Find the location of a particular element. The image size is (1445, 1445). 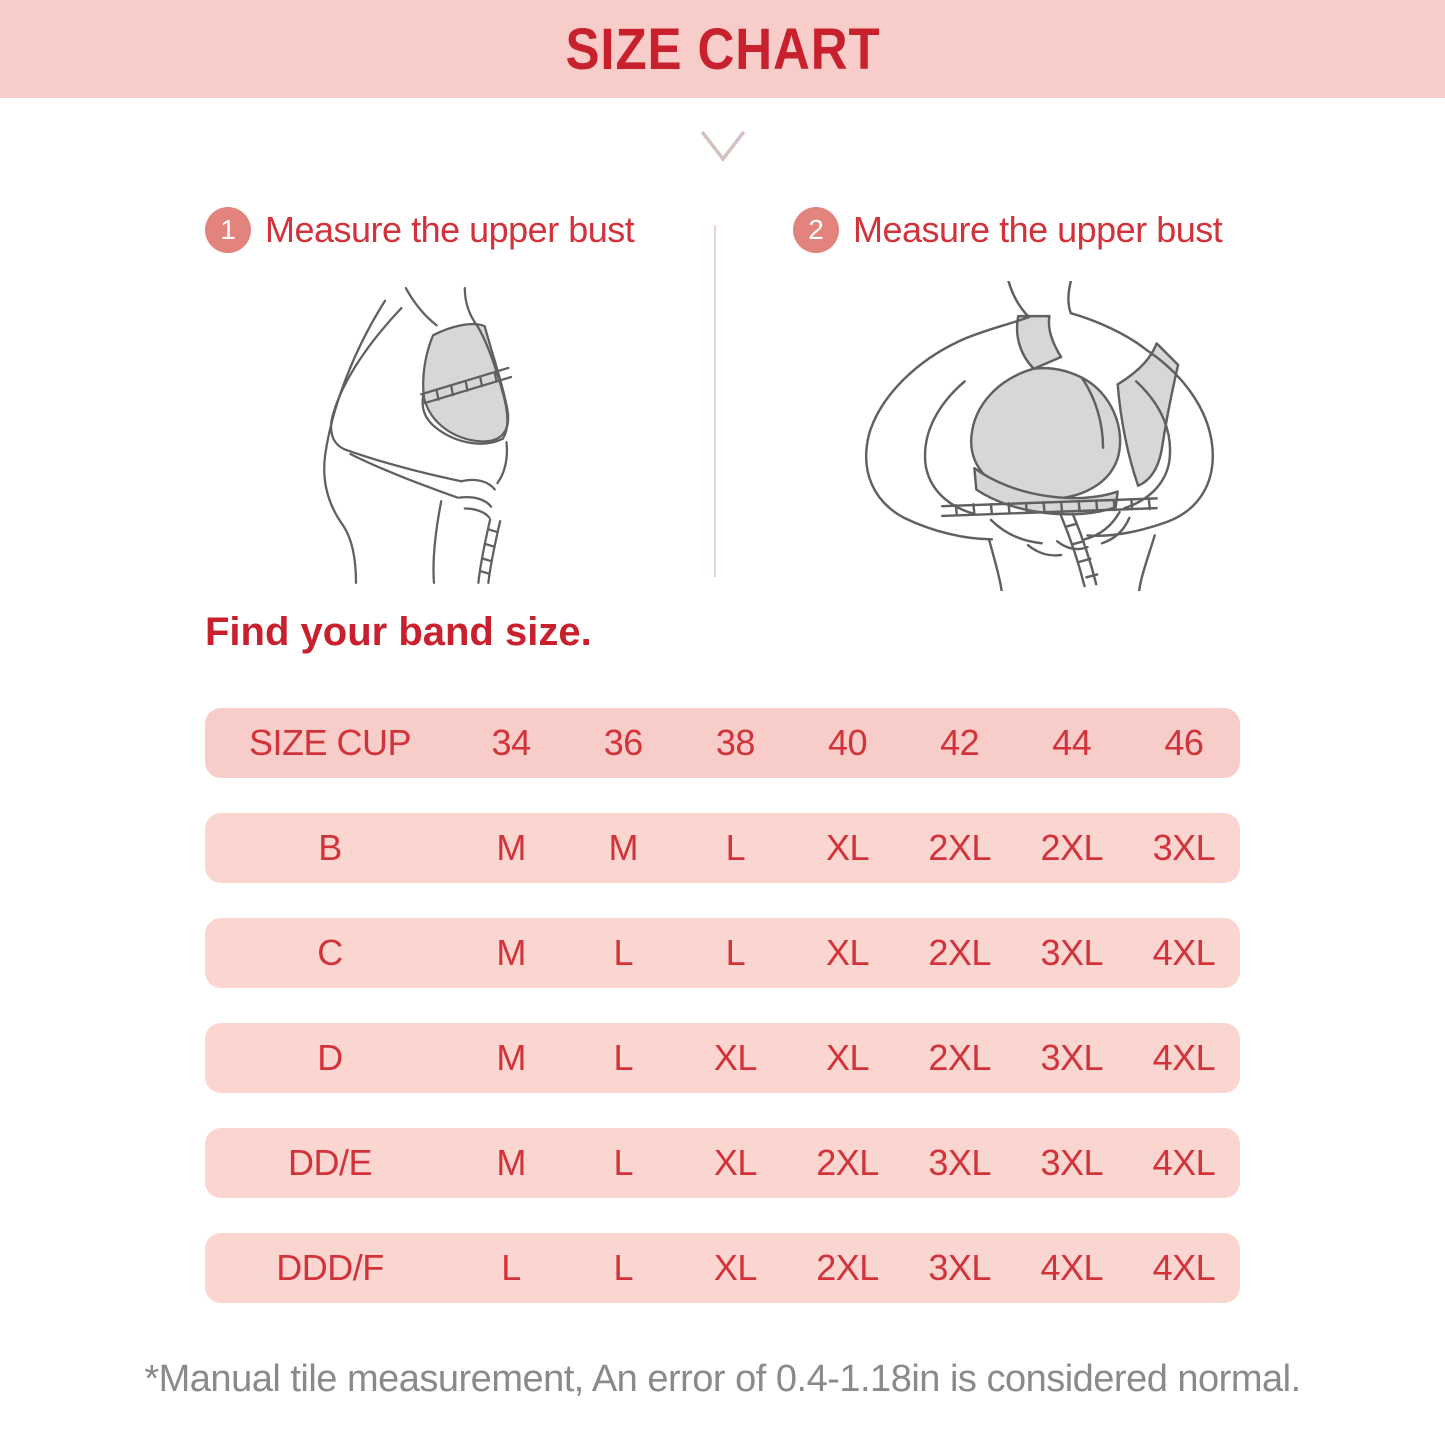

cup-label-cell: DDD/F is located at coordinates (330, 1267).